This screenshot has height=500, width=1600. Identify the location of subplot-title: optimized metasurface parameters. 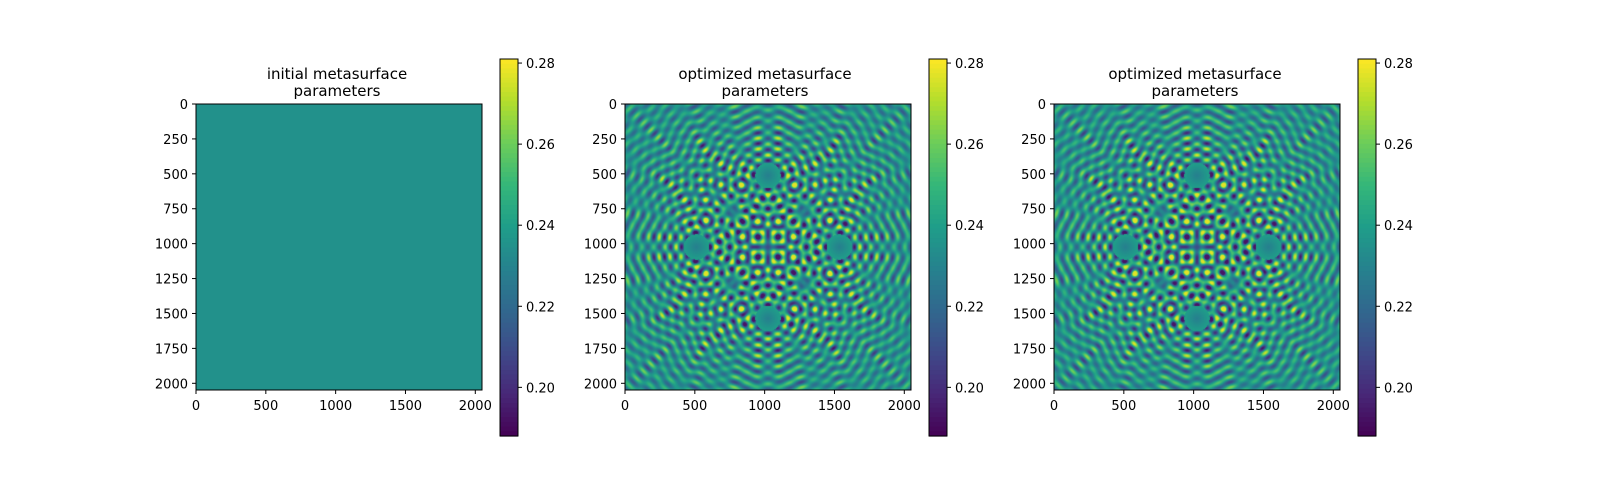
(764, 82).